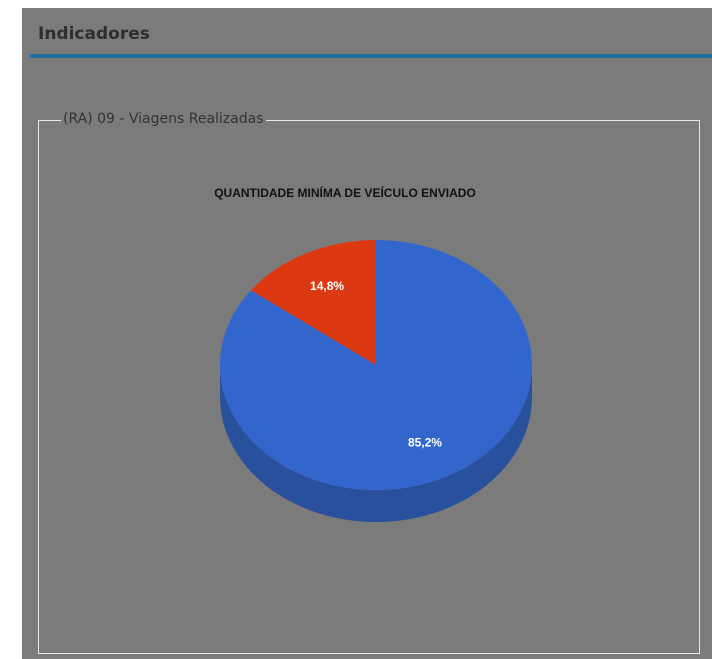 The height and width of the screenshot is (659, 712). Describe the element at coordinates (345, 192) in the screenshot. I see `chart-title: QUANTIDADE MINÍMA DE VEÍCULO ENVIADO` at that location.